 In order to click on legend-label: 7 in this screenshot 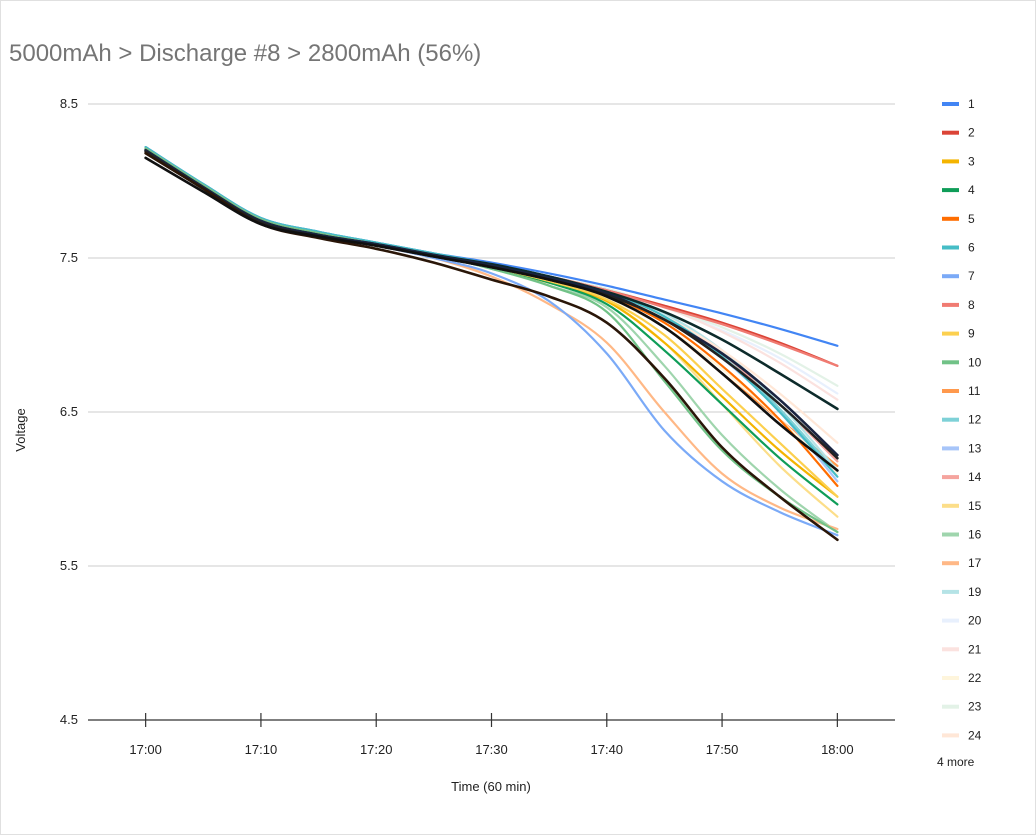, I will do `click(971, 276)`.